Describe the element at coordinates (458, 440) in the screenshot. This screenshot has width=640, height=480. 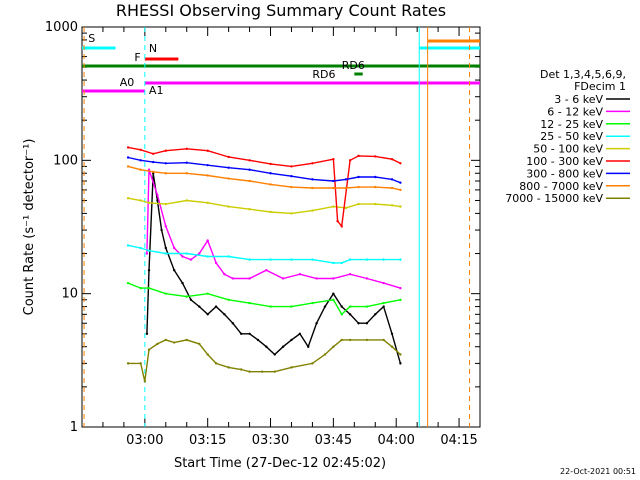
I see `x-tick-label: 04:15` at that location.